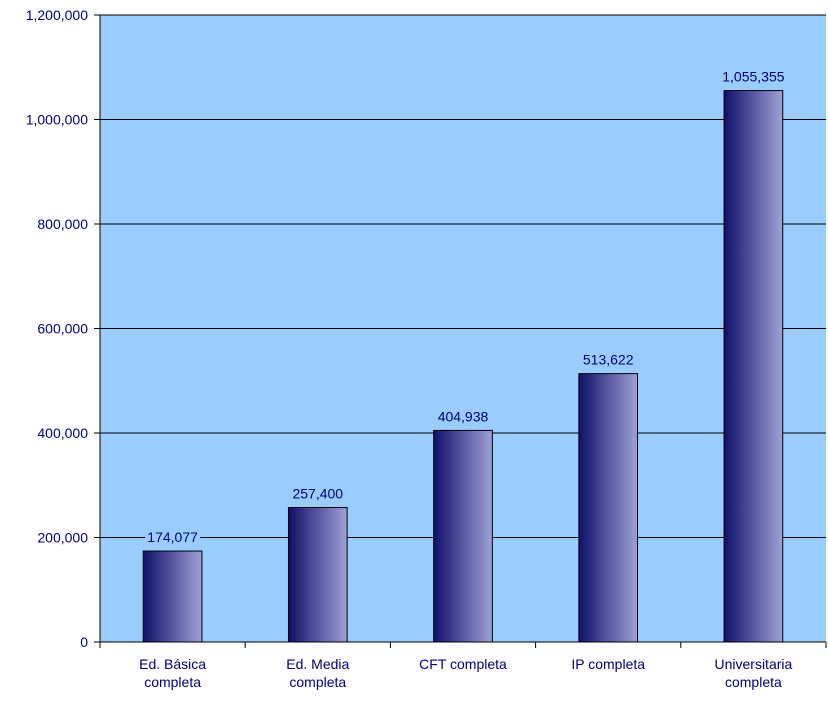  I want to click on data-label: 1,055,355, so click(753, 77).